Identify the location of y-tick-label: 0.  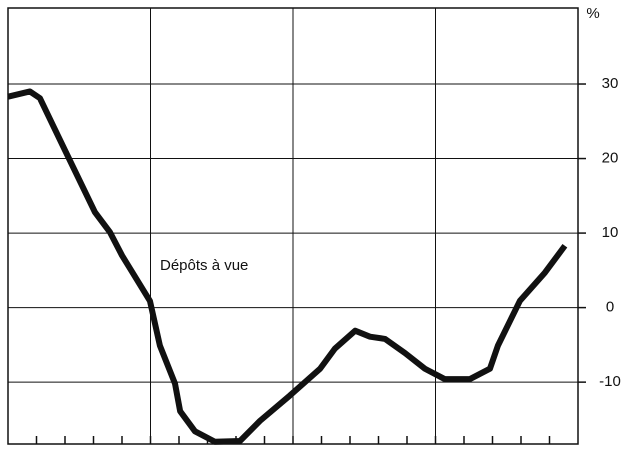
(610, 307).